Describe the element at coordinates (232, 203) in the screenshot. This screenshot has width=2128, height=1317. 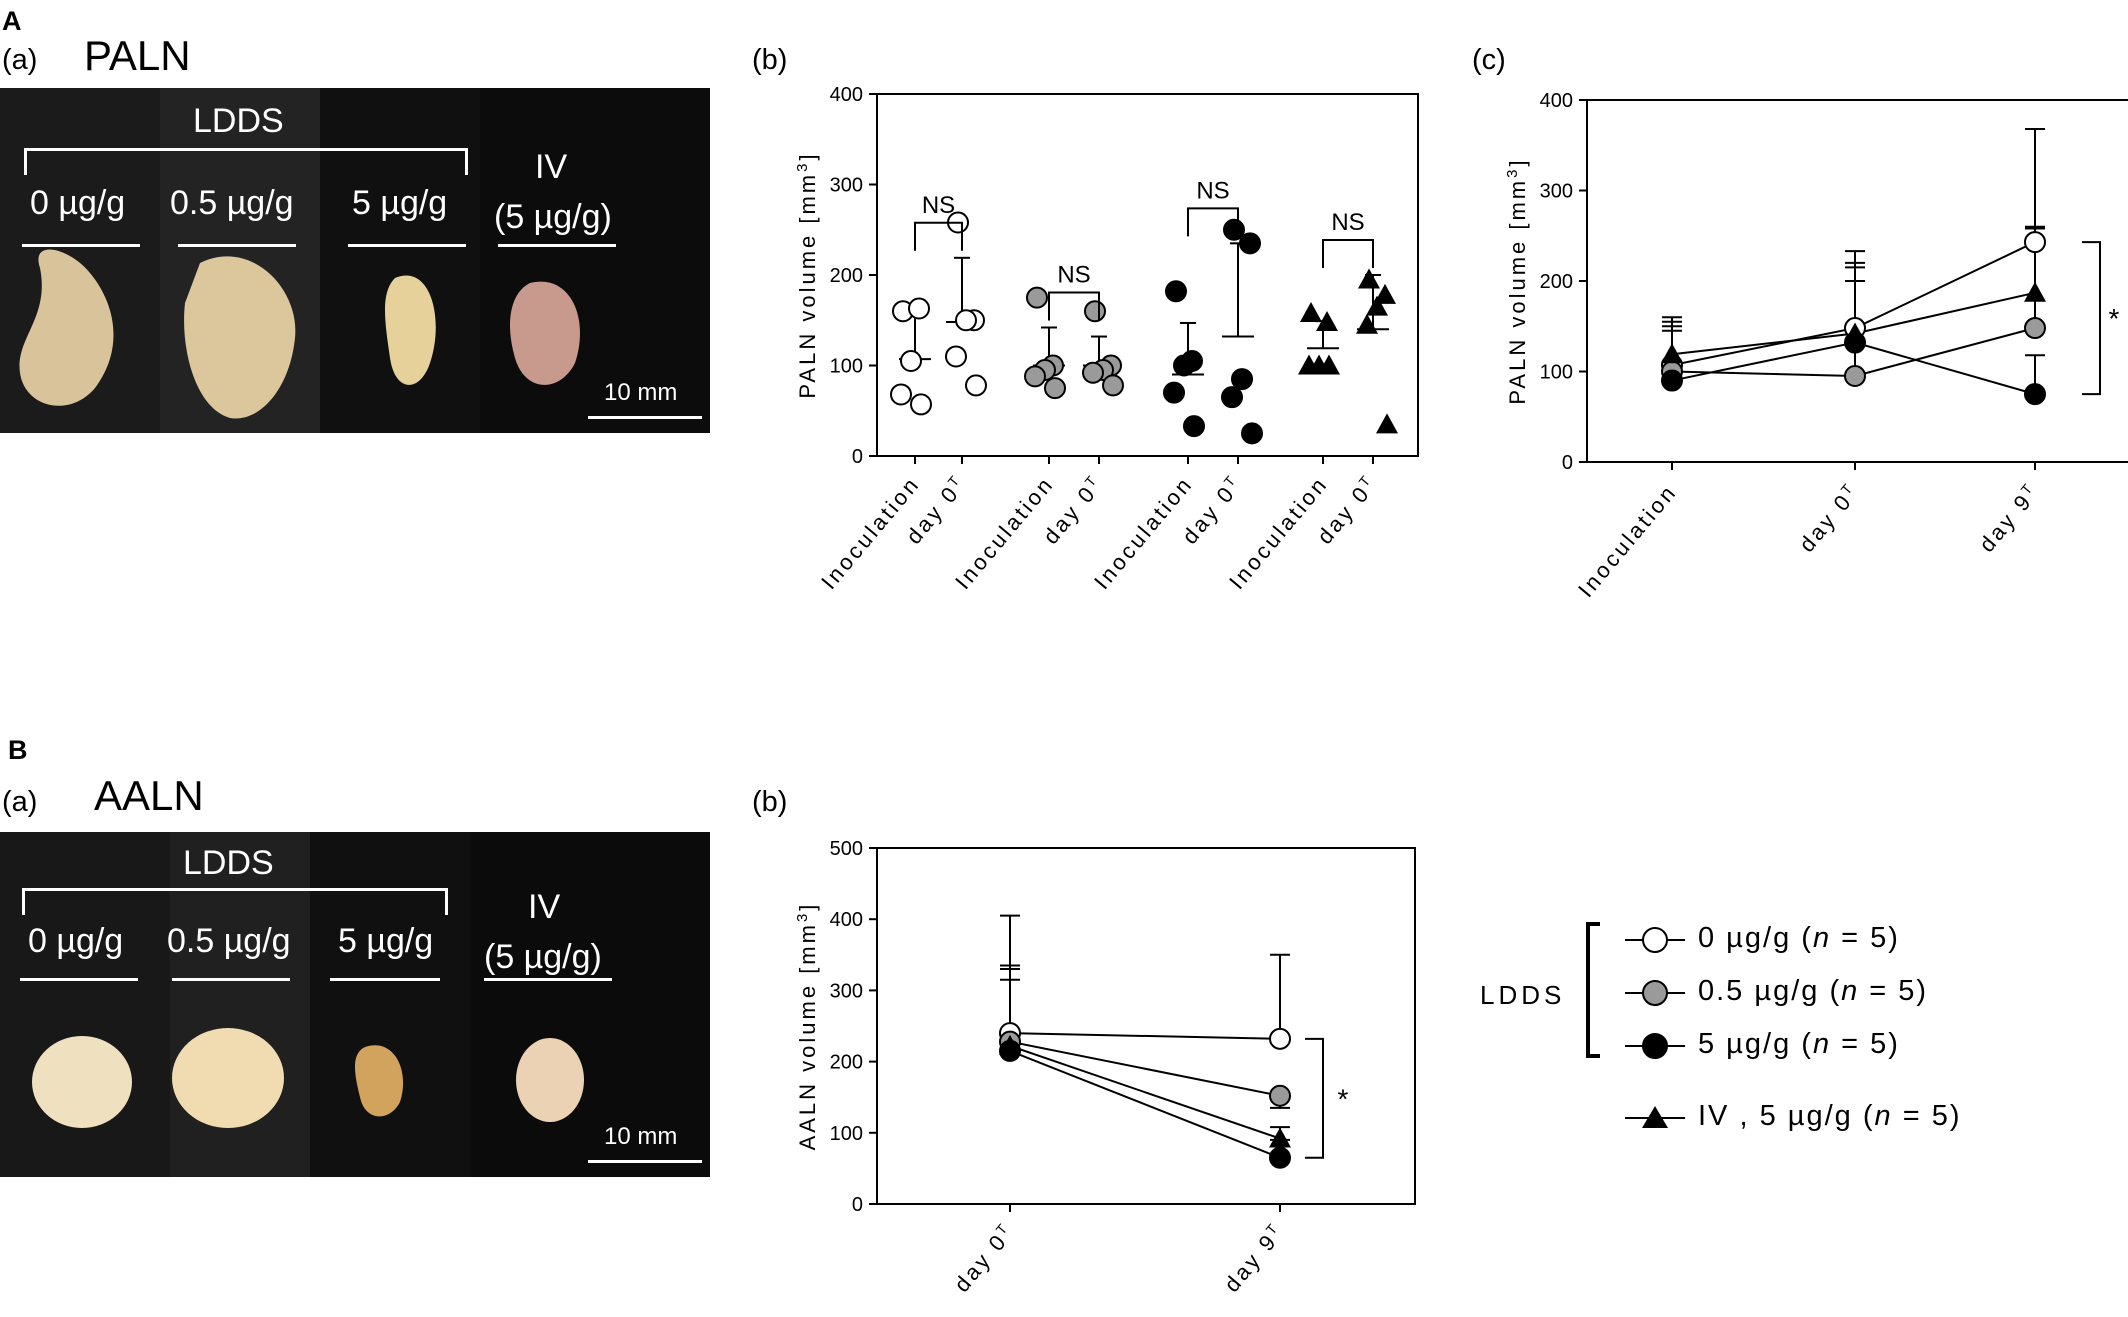
I see `dose-label-1: 0.5 µg/g` at that location.